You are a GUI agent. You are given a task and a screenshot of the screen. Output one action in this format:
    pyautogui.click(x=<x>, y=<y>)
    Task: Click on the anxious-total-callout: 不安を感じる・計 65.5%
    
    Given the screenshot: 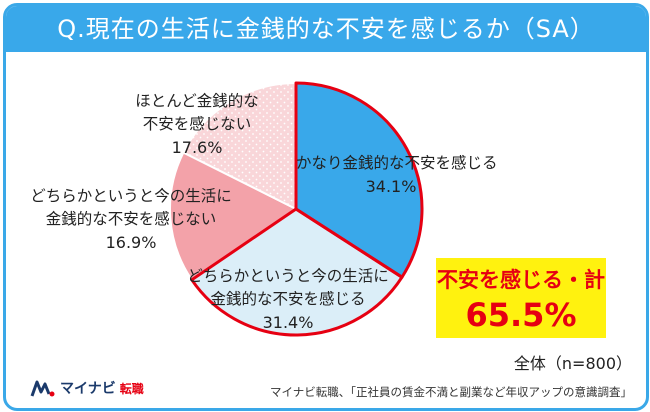 What is the action you would take?
    pyautogui.click(x=521, y=298)
    